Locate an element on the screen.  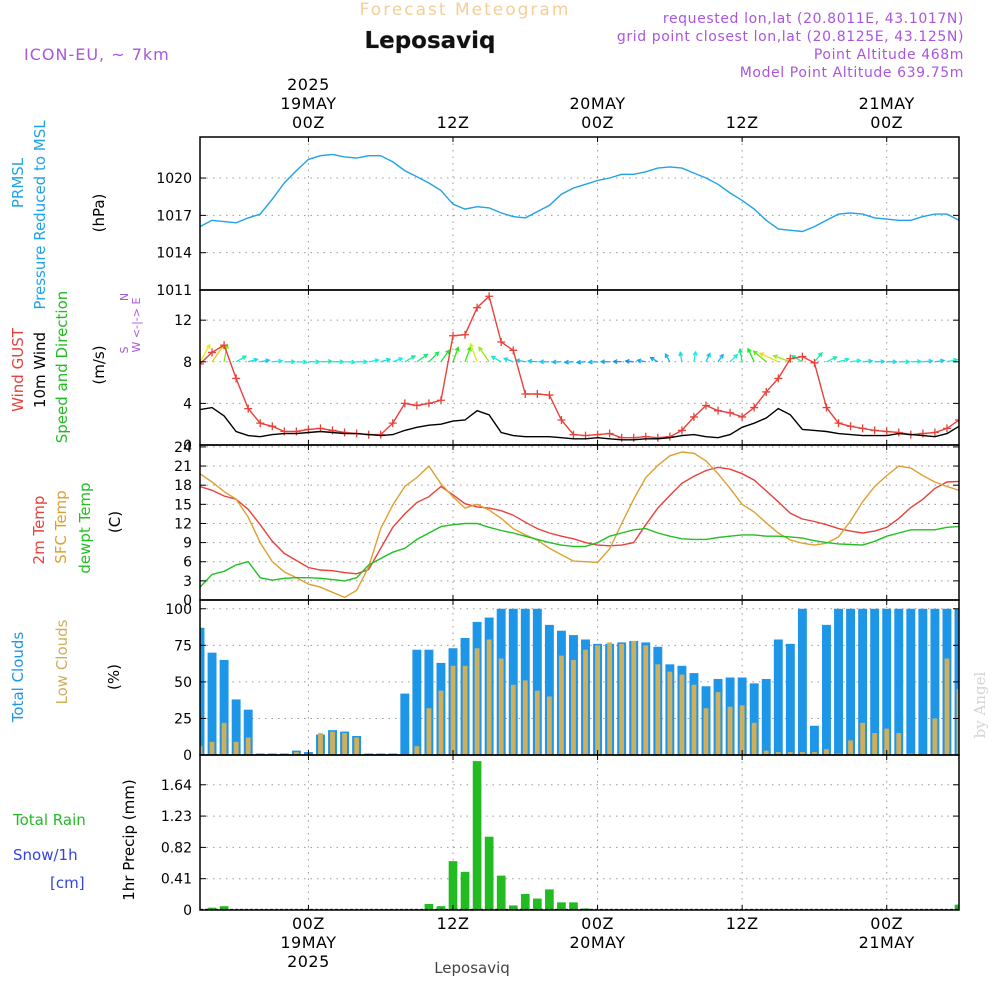
ytick-label: 1011 is located at coordinates (174, 291).